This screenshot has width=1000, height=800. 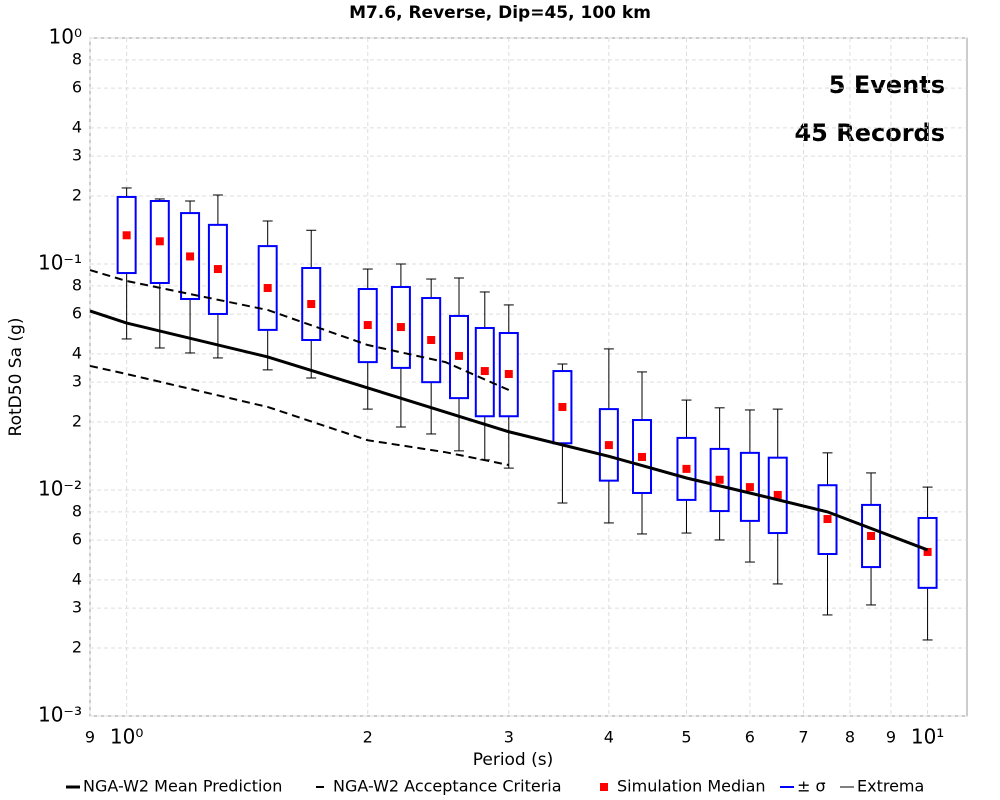 I want to click on annotation: 45 Records, so click(x=869, y=133).